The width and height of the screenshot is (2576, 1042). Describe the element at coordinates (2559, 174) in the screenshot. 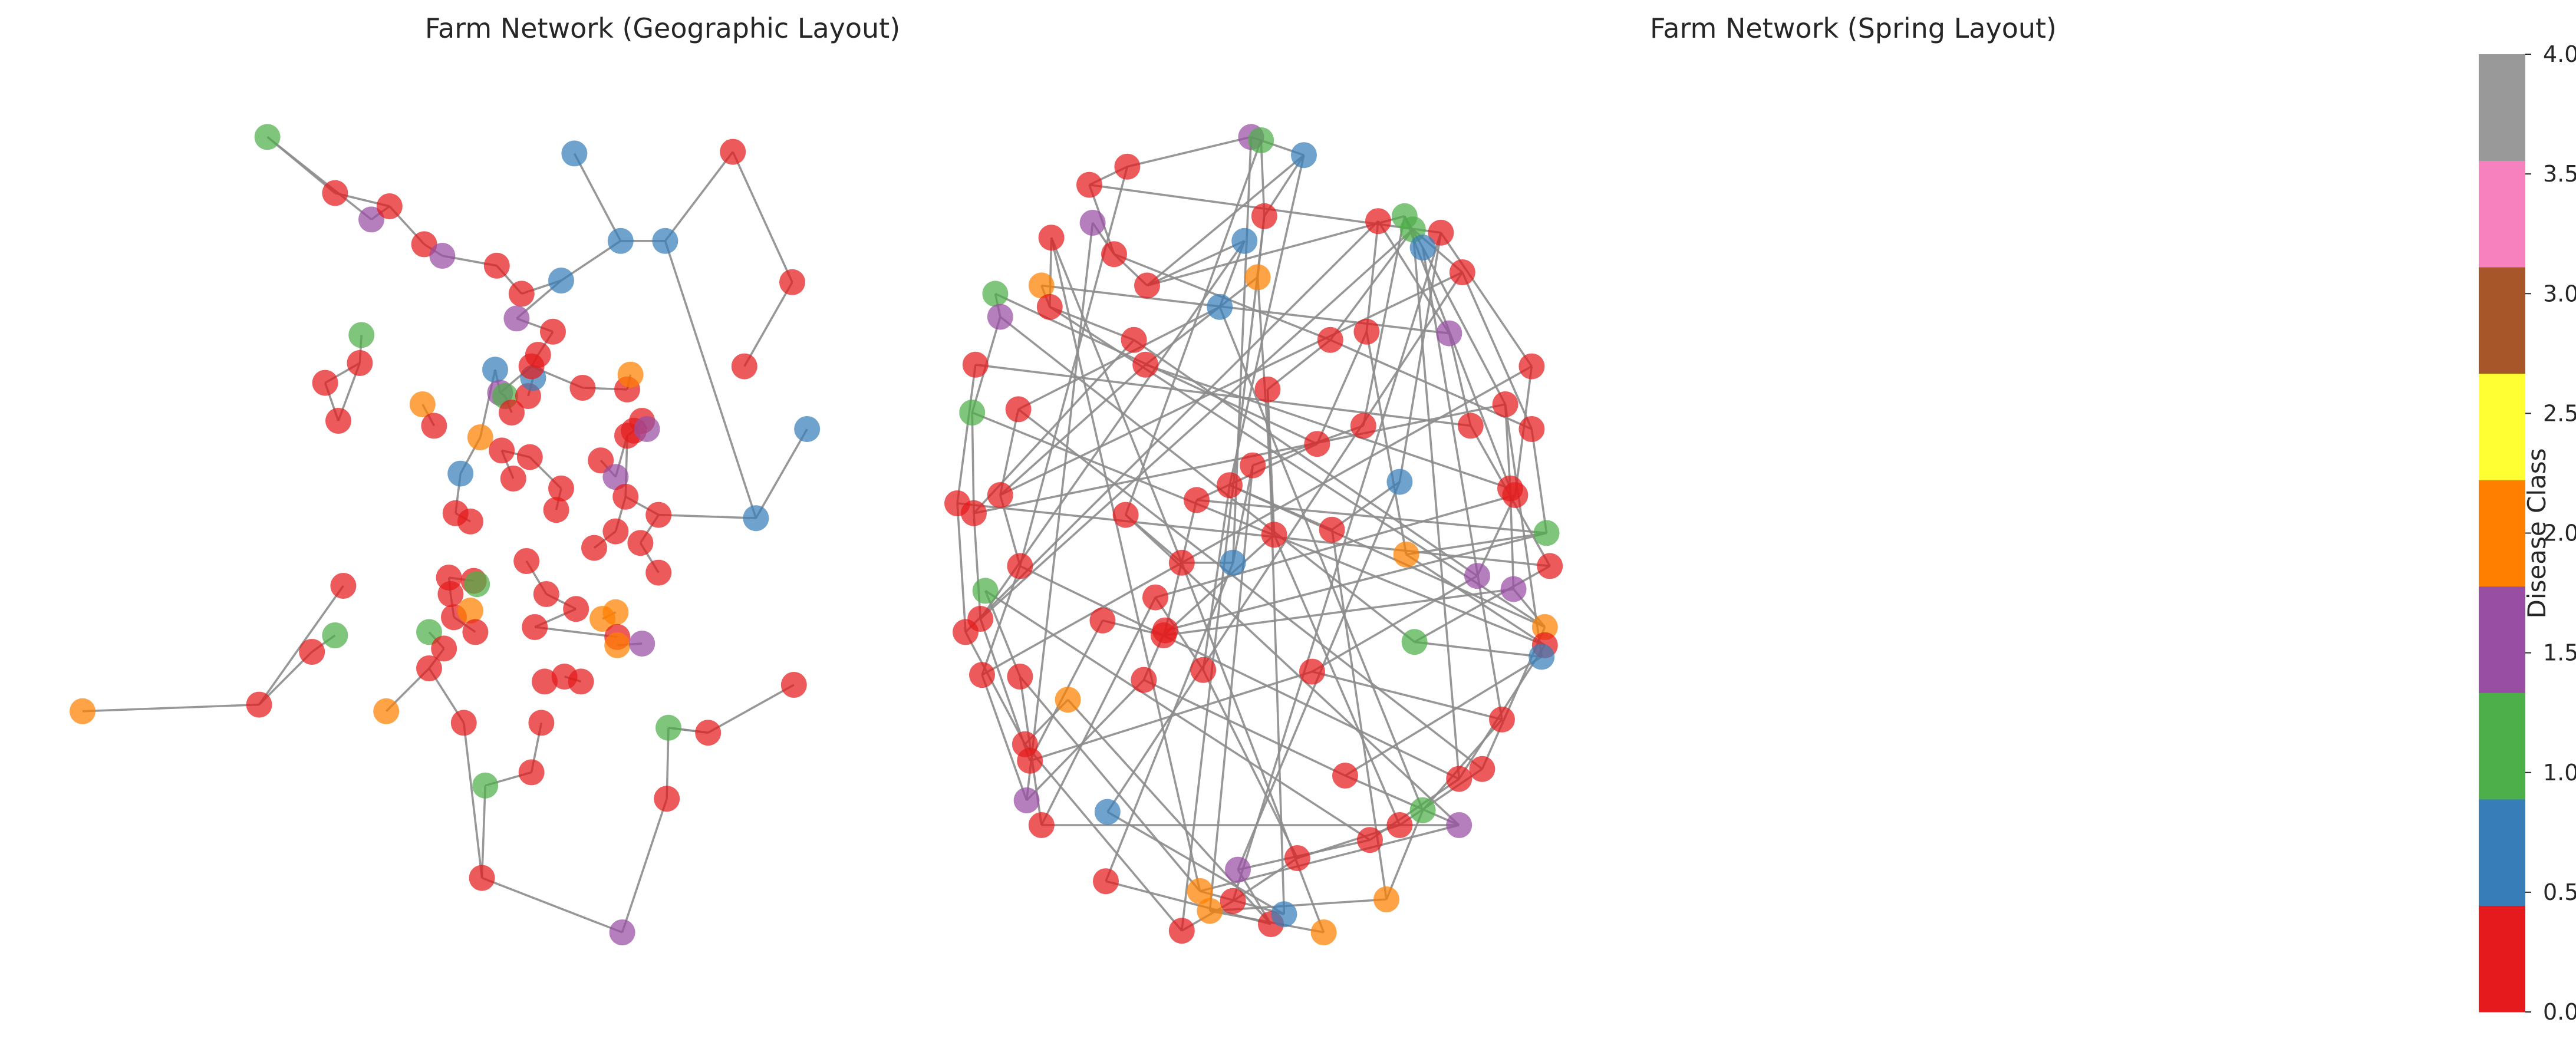

I see `colorbar-tick-label: 3.5` at that location.